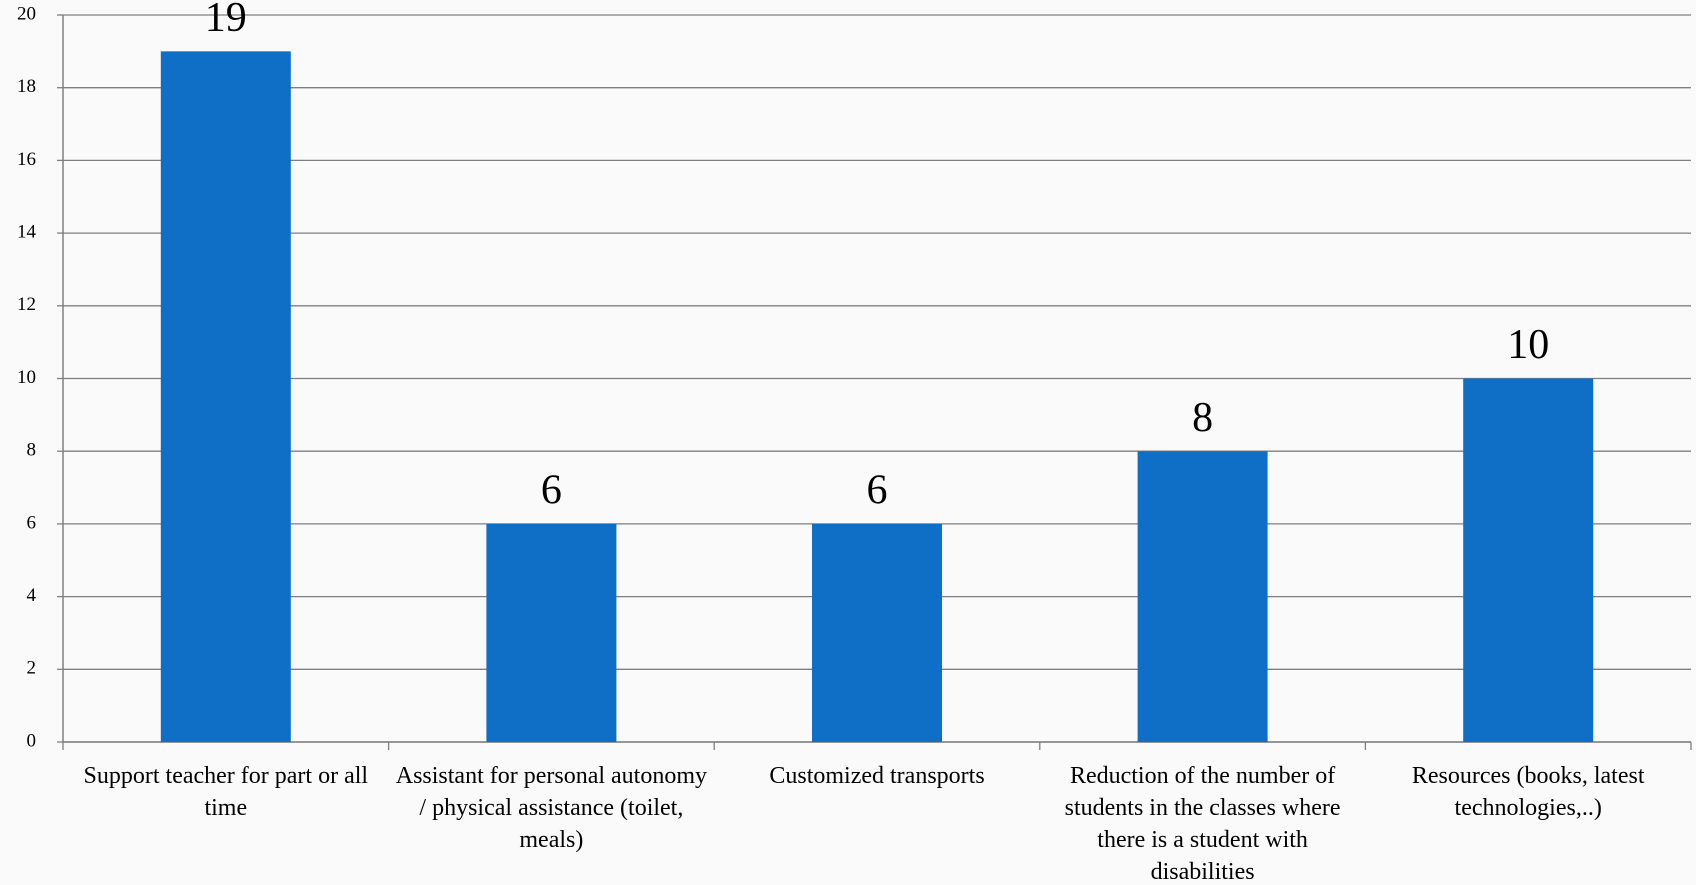 Image resolution: width=1696 pixels, height=885 pixels. I want to click on y-tick-label: 14, so click(27, 231).